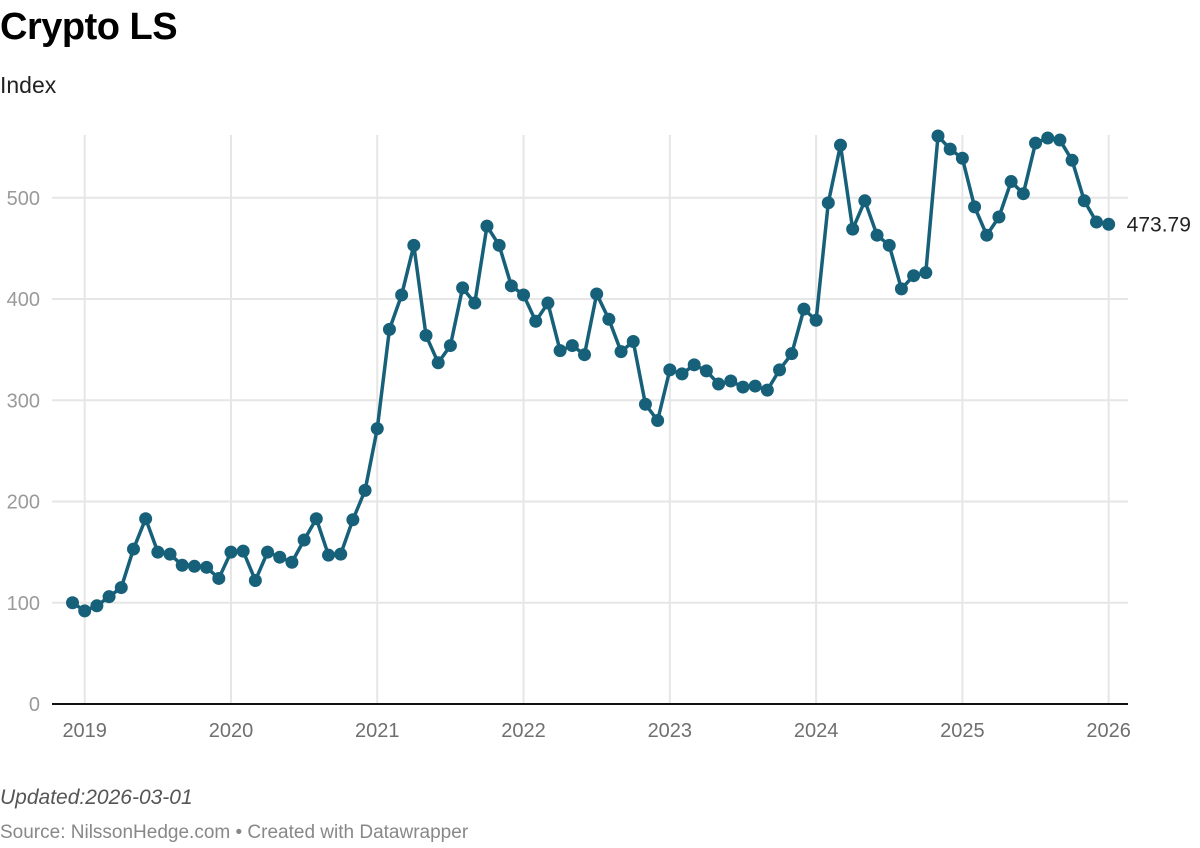 Image resolution: width=1200 pixels, height=848 pixels. I want to click on y-tick-label: 200, so click(23, 503).